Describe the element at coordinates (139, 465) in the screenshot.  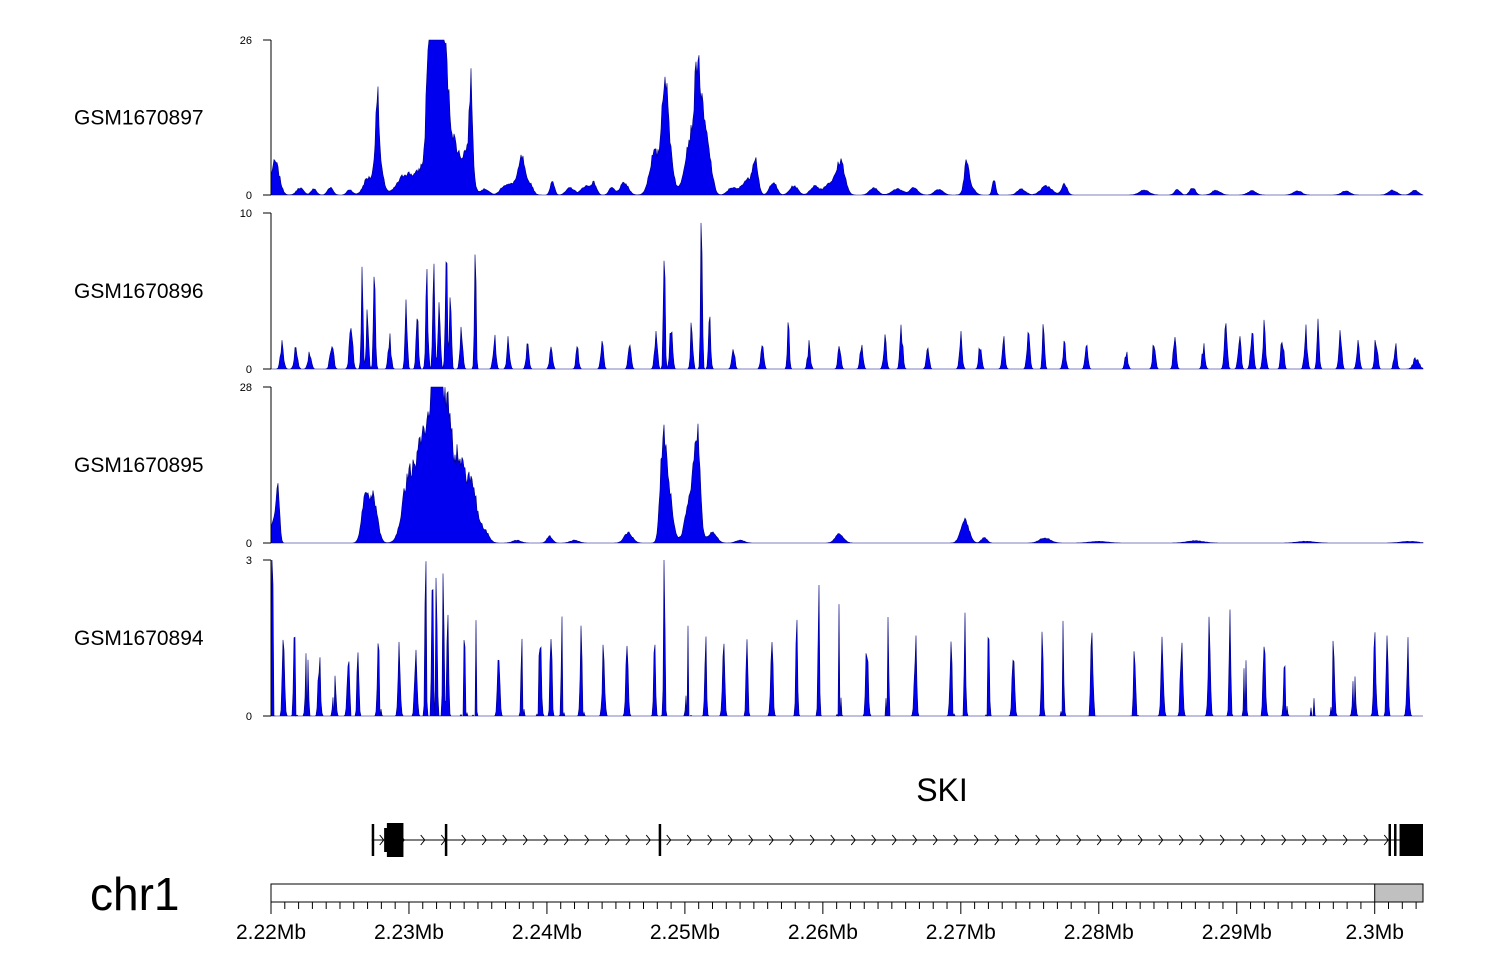
I see `track-label: GSM1670895` at that location.